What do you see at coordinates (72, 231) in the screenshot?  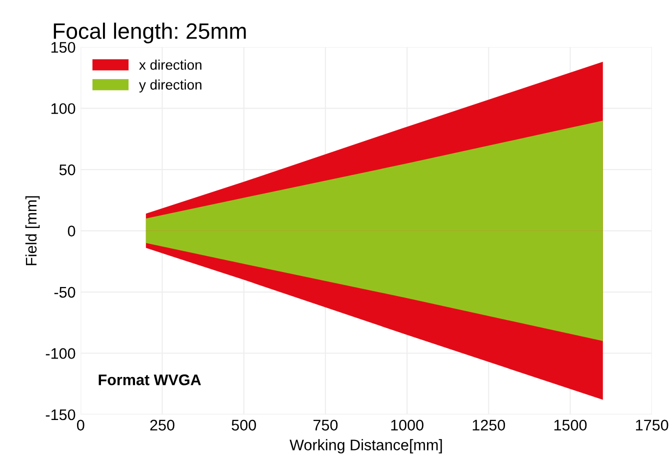 I see `y-tick-label: 0` at bounding box center [72, 231].